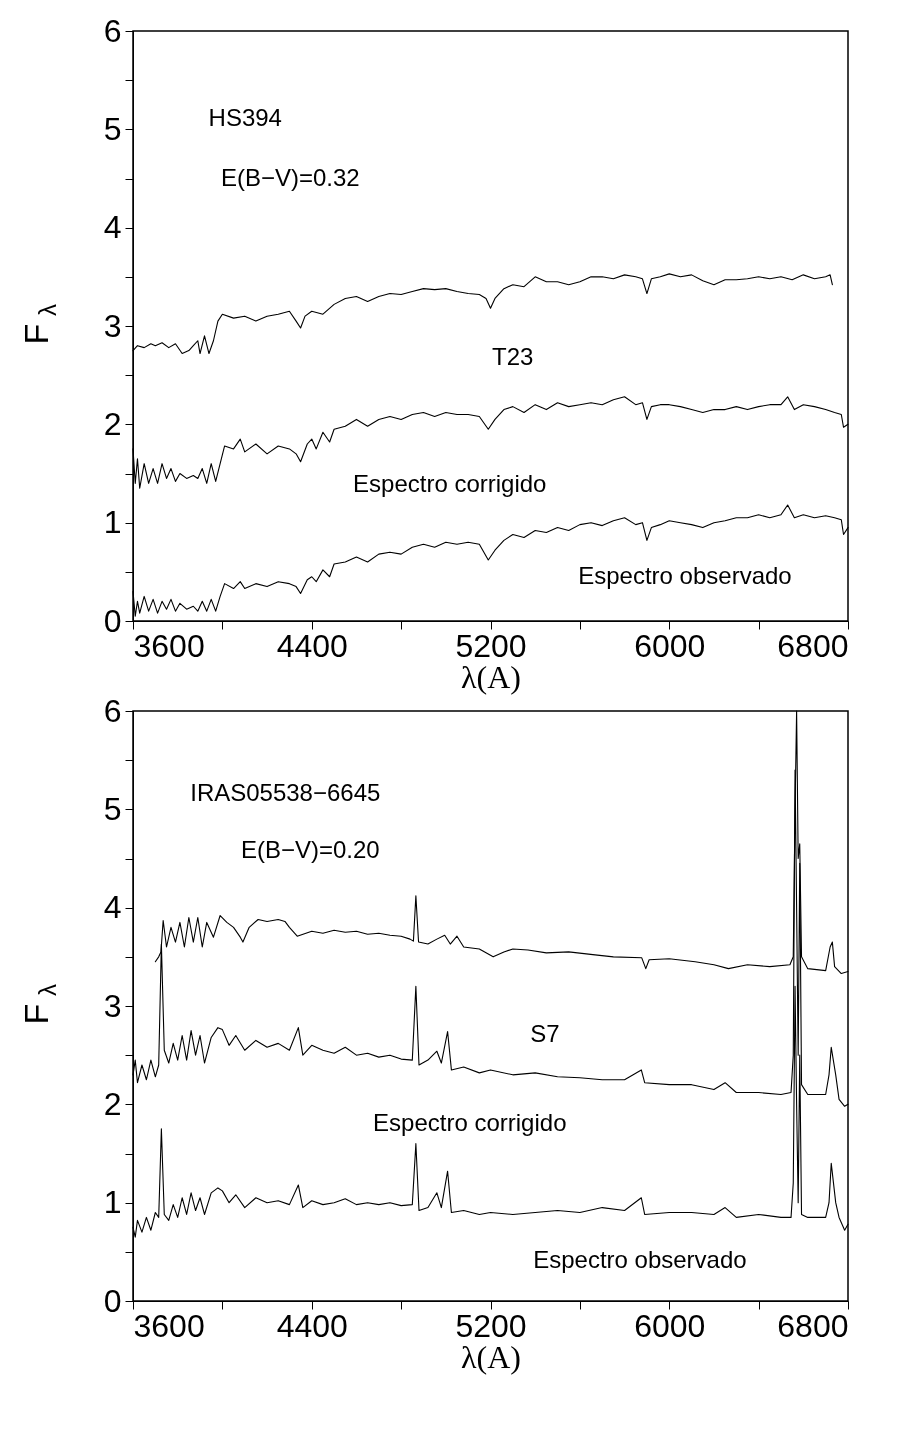  I want to click on annotation: E(B−V)=0.20, so click(310, 850).